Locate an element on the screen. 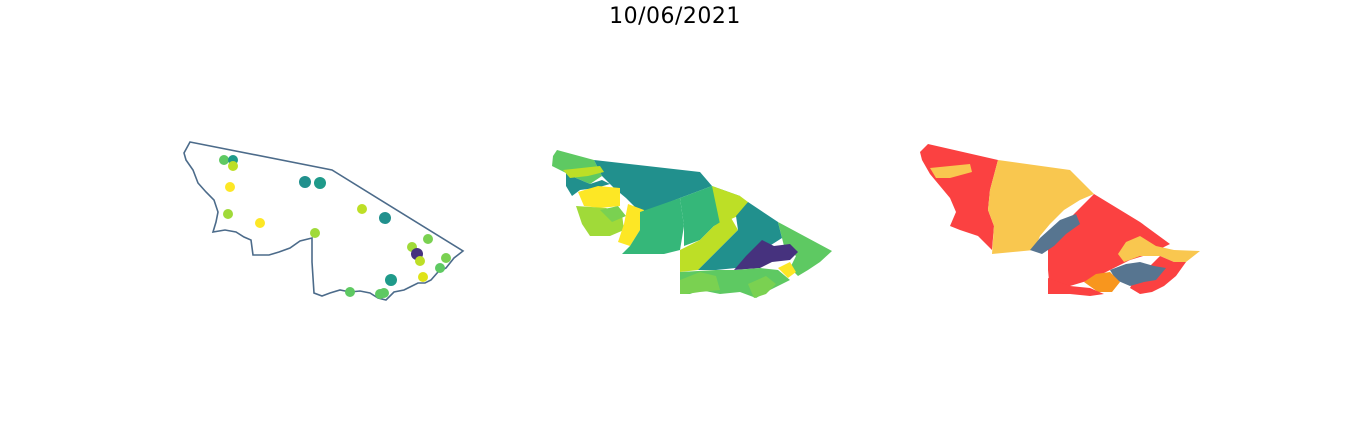  state-outline is located at coordinates (324, 221).